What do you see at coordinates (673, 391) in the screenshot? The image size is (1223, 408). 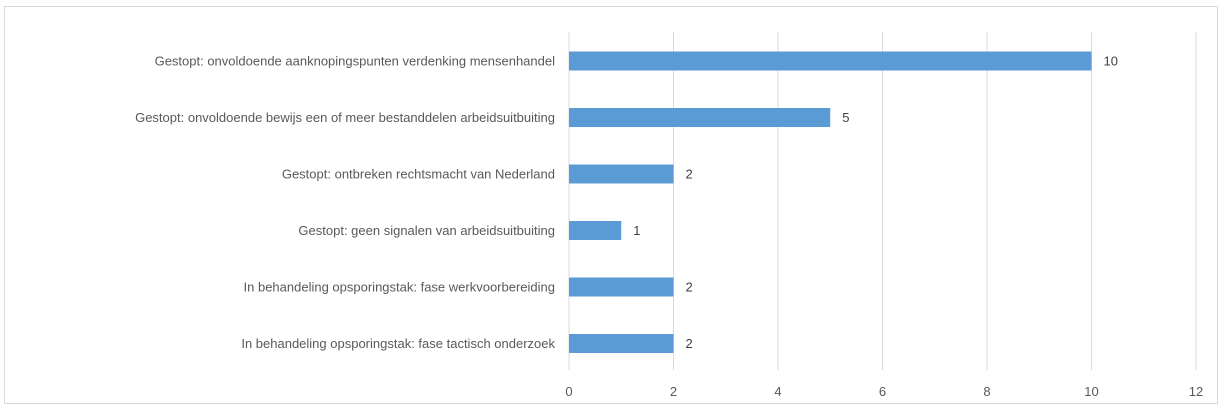 I see `x-tick-label: 2` at bounding box center [673, 391].